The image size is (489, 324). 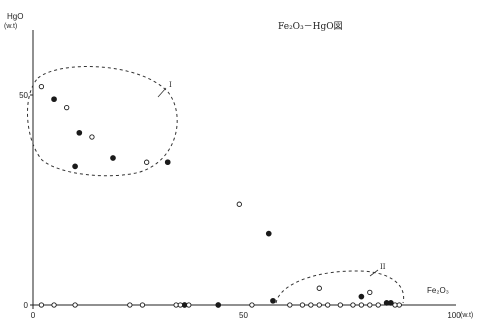 What do you see at coordinates (438, 290) in the screenshot?
I see `x-axis-end-label: Fe₂O₃` at bounding box center [438, 290].